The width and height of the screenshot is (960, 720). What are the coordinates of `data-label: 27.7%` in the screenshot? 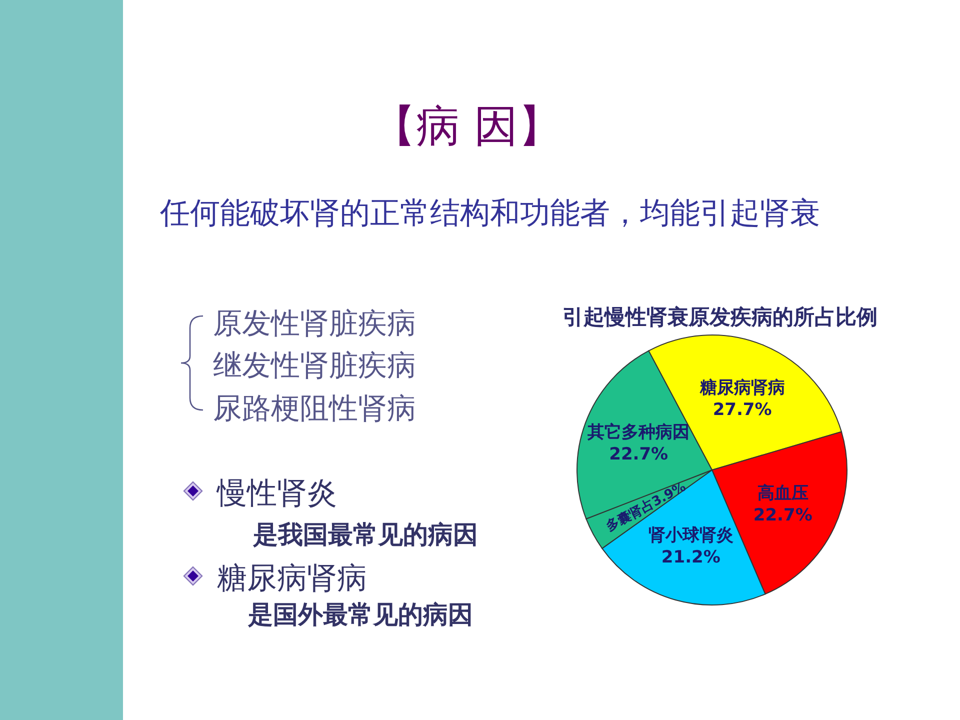 It's located at (742, 410).